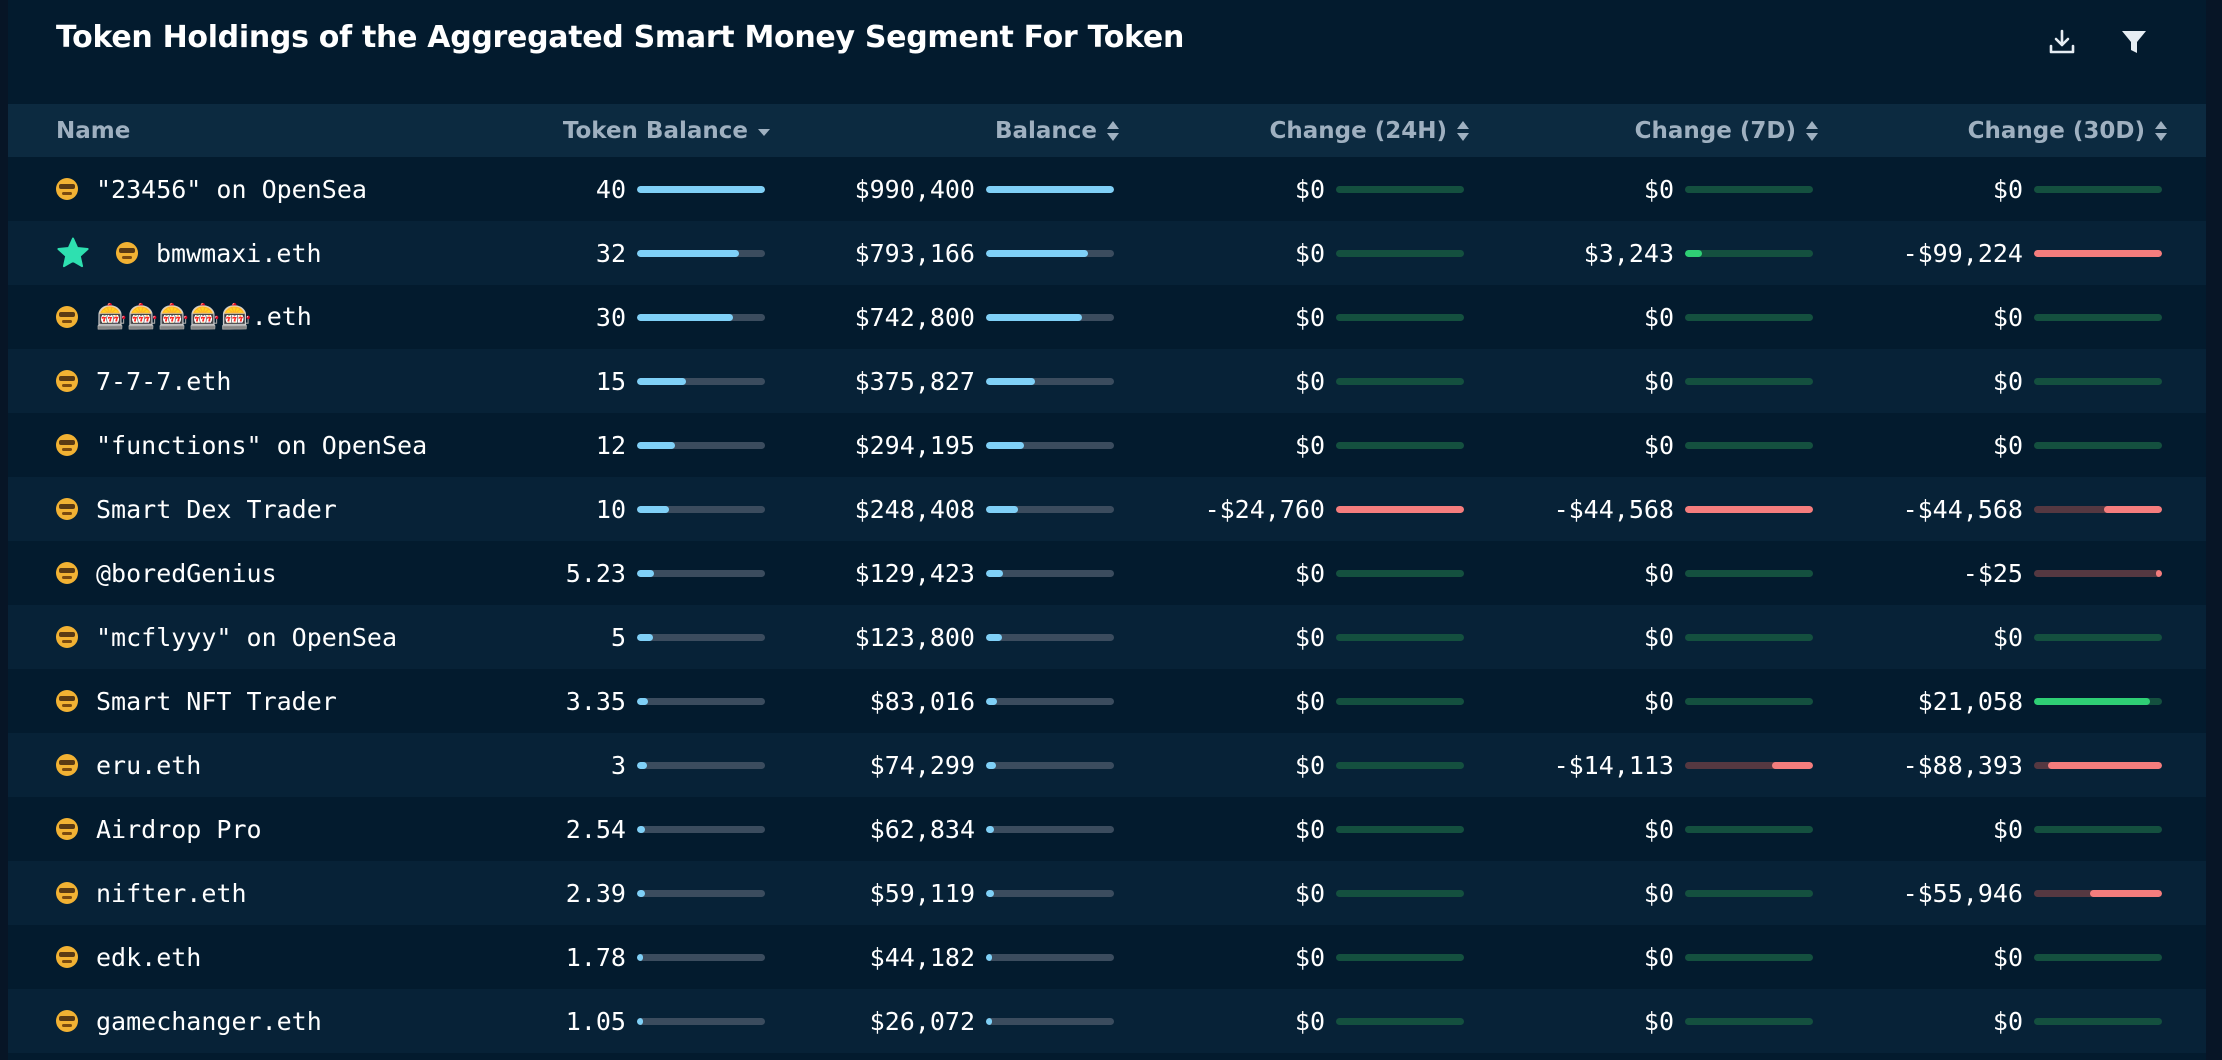 Image resolution: width=2222 pixels, height=1060 pixels. What do you see at coordinates (226, 637) in the screenshot?
I see `cell-name: "mcflyyy" on OpenSea` at bounding box center [226, 637].